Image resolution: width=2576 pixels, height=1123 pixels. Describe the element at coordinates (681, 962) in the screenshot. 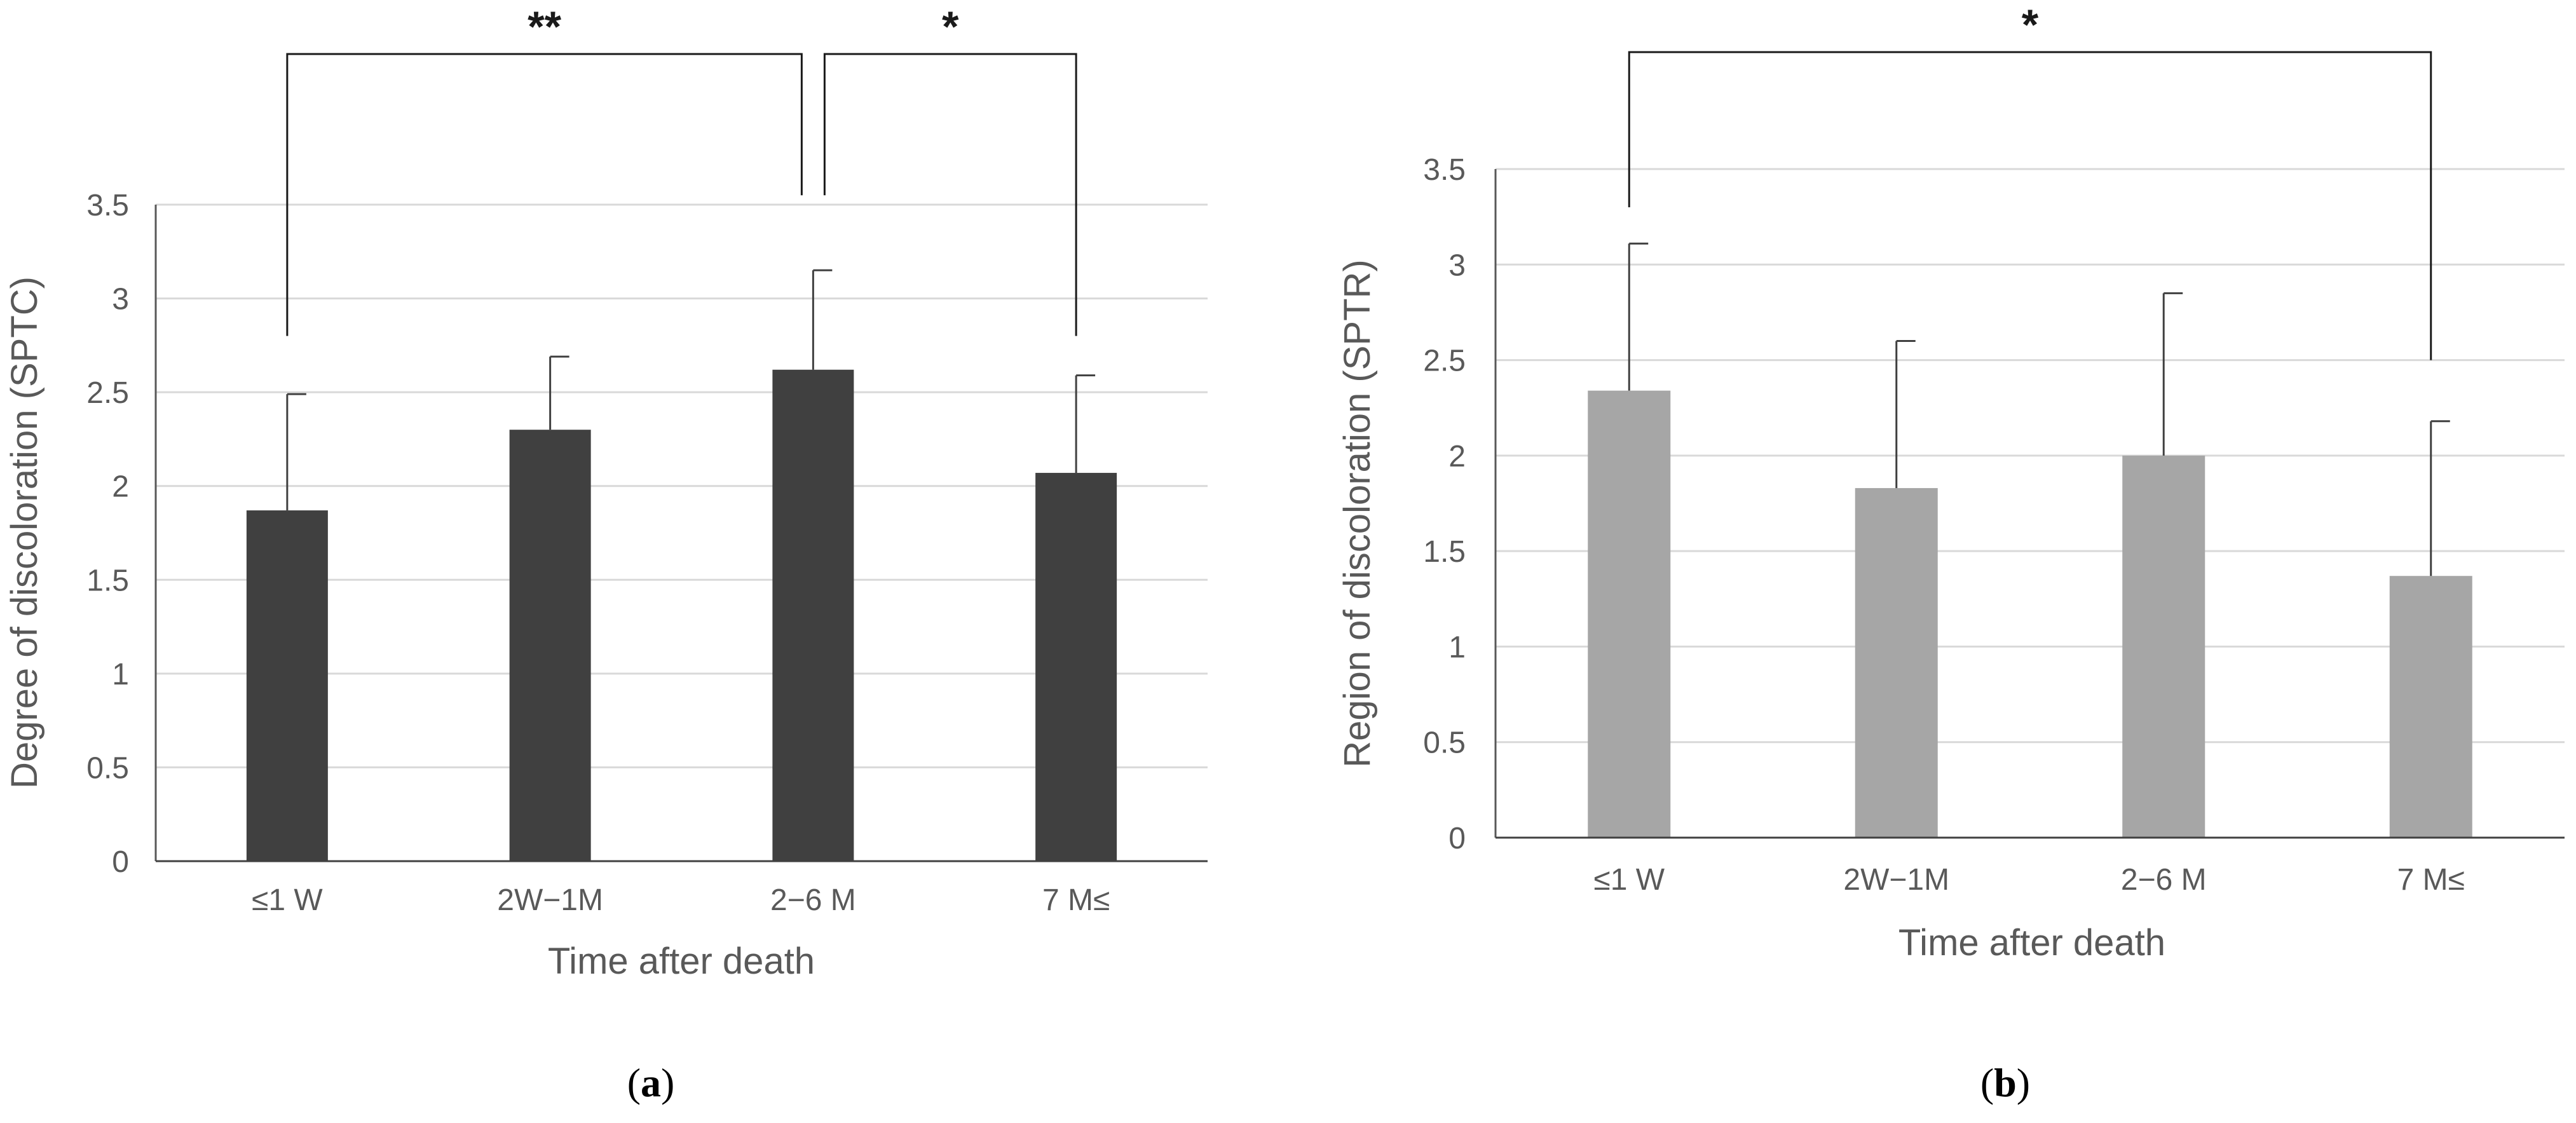

I see `x-axis-label-a: Time after death` at that location.